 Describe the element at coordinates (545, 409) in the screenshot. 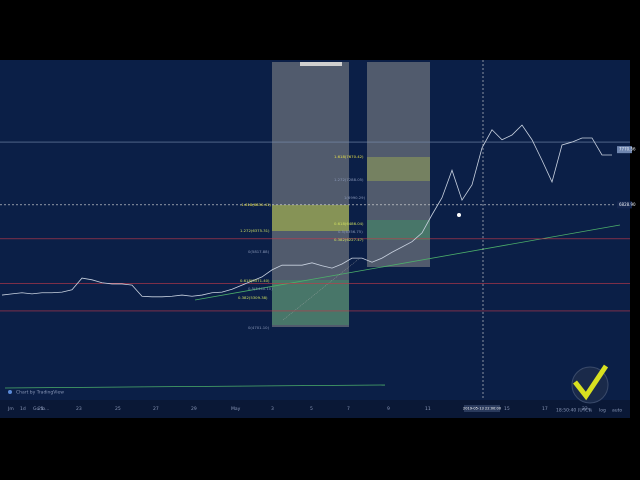

I see `x-tick-label: 17` at that location.